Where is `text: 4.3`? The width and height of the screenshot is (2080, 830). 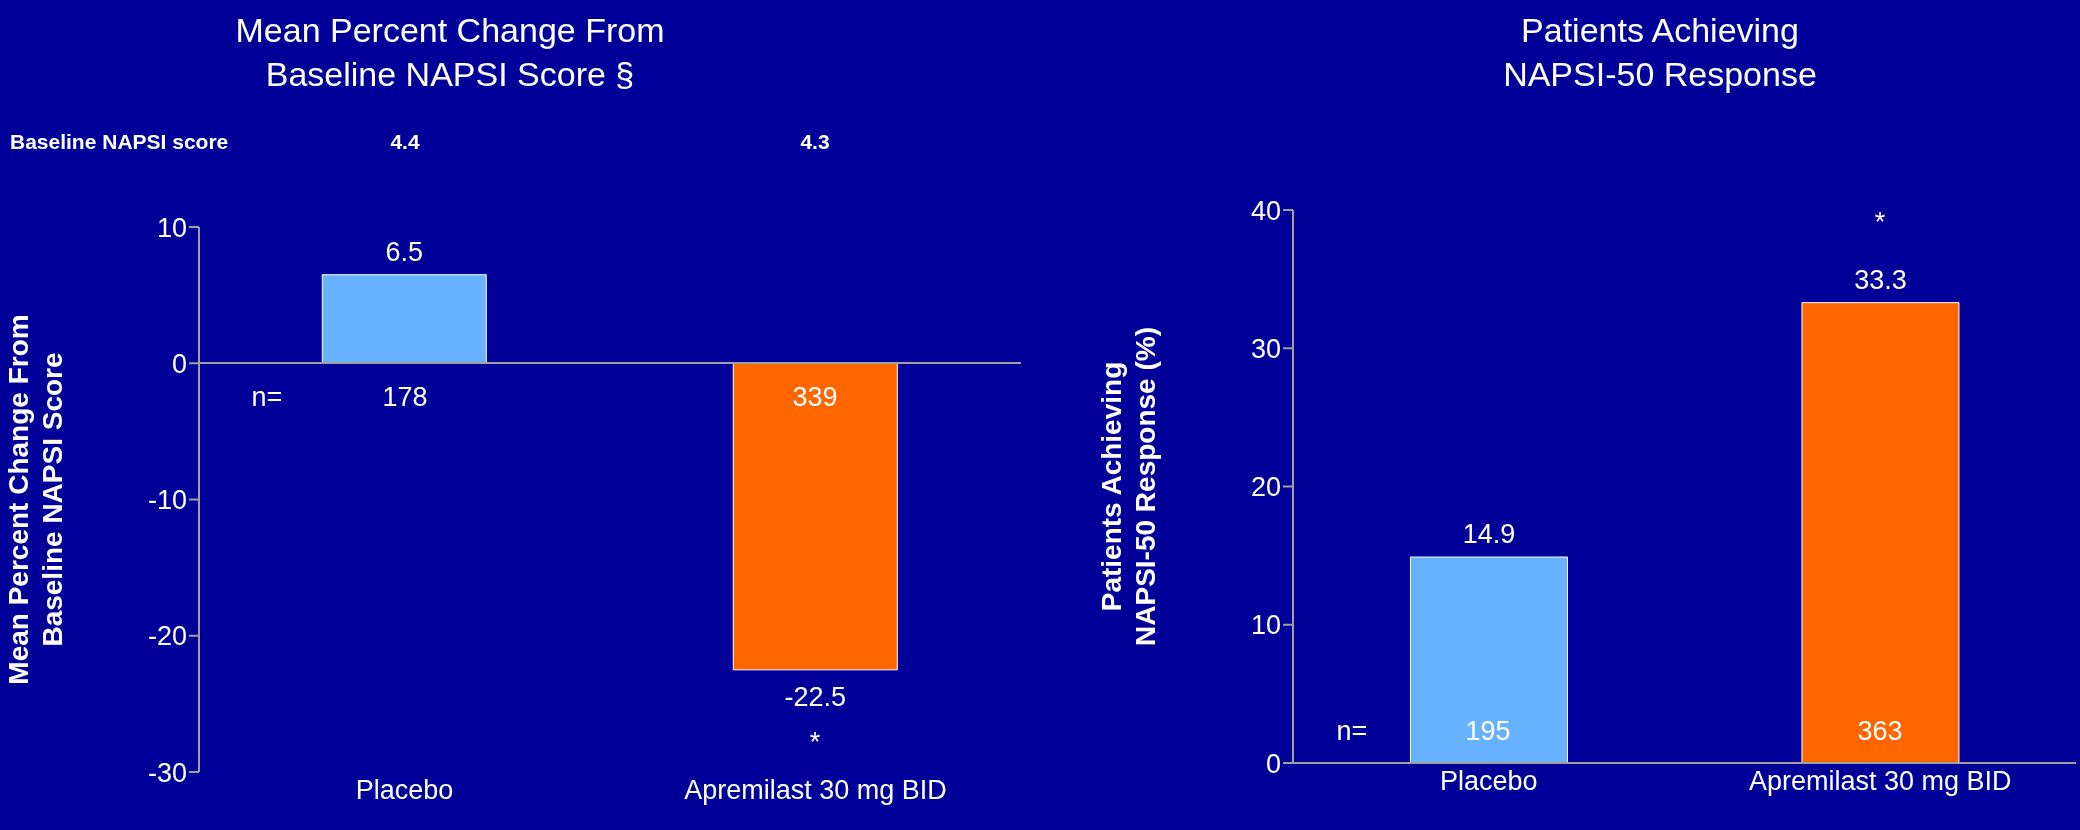
text: 4.3 is located at coordinates (815, 142).